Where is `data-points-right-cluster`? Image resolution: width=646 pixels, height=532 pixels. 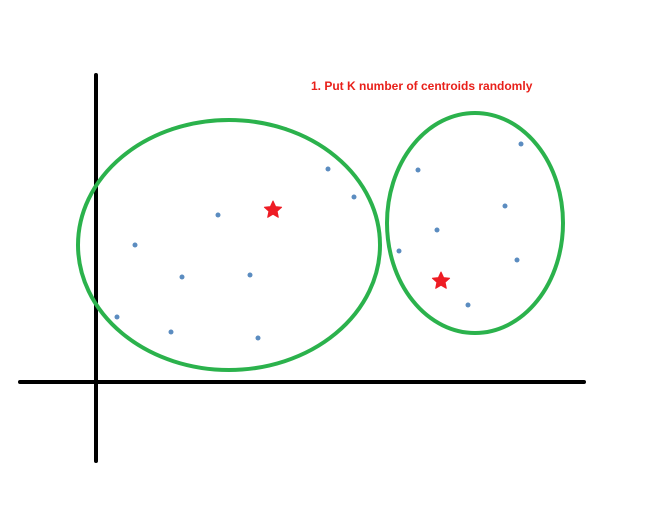 data-points-right-cluster is located at coordinates (460, 224).